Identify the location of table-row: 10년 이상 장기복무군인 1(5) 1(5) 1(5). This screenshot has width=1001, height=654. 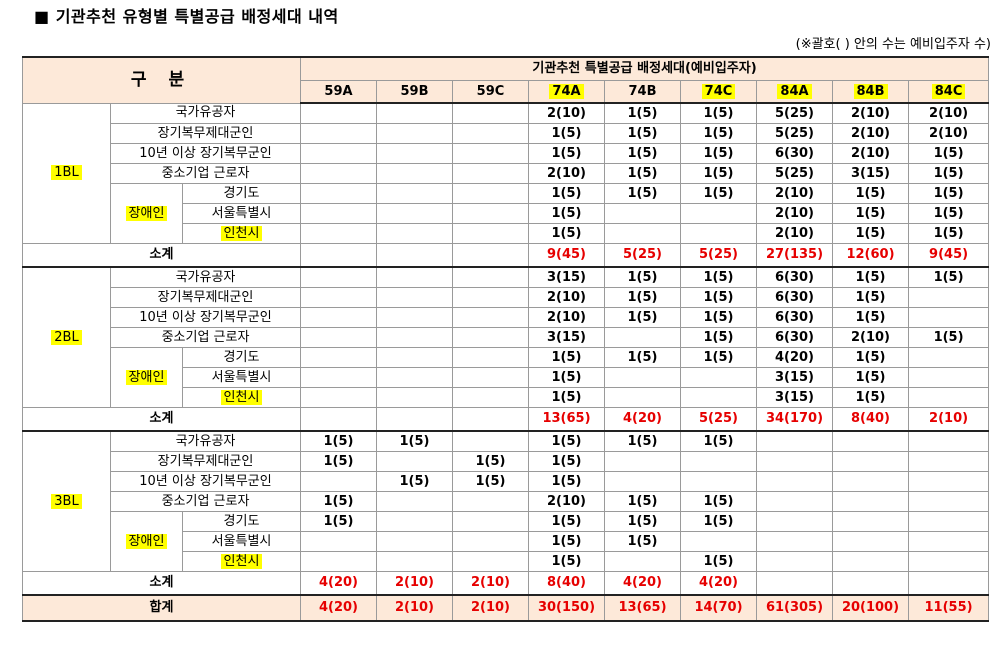
(506, 481).